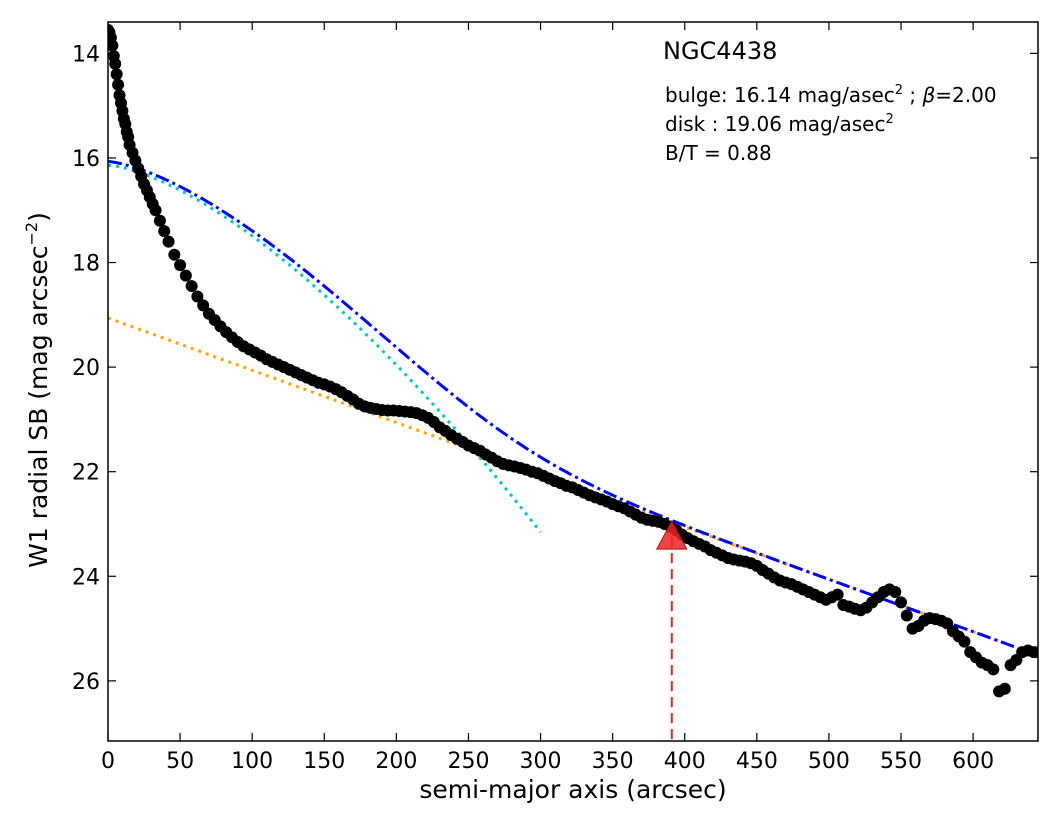 The width and height of the screenshot is (1060, 827). What do you see at coordinates (541, 761) in the screenshot?
I see `x-tick-label: 300` at bounding box center [541, 761].